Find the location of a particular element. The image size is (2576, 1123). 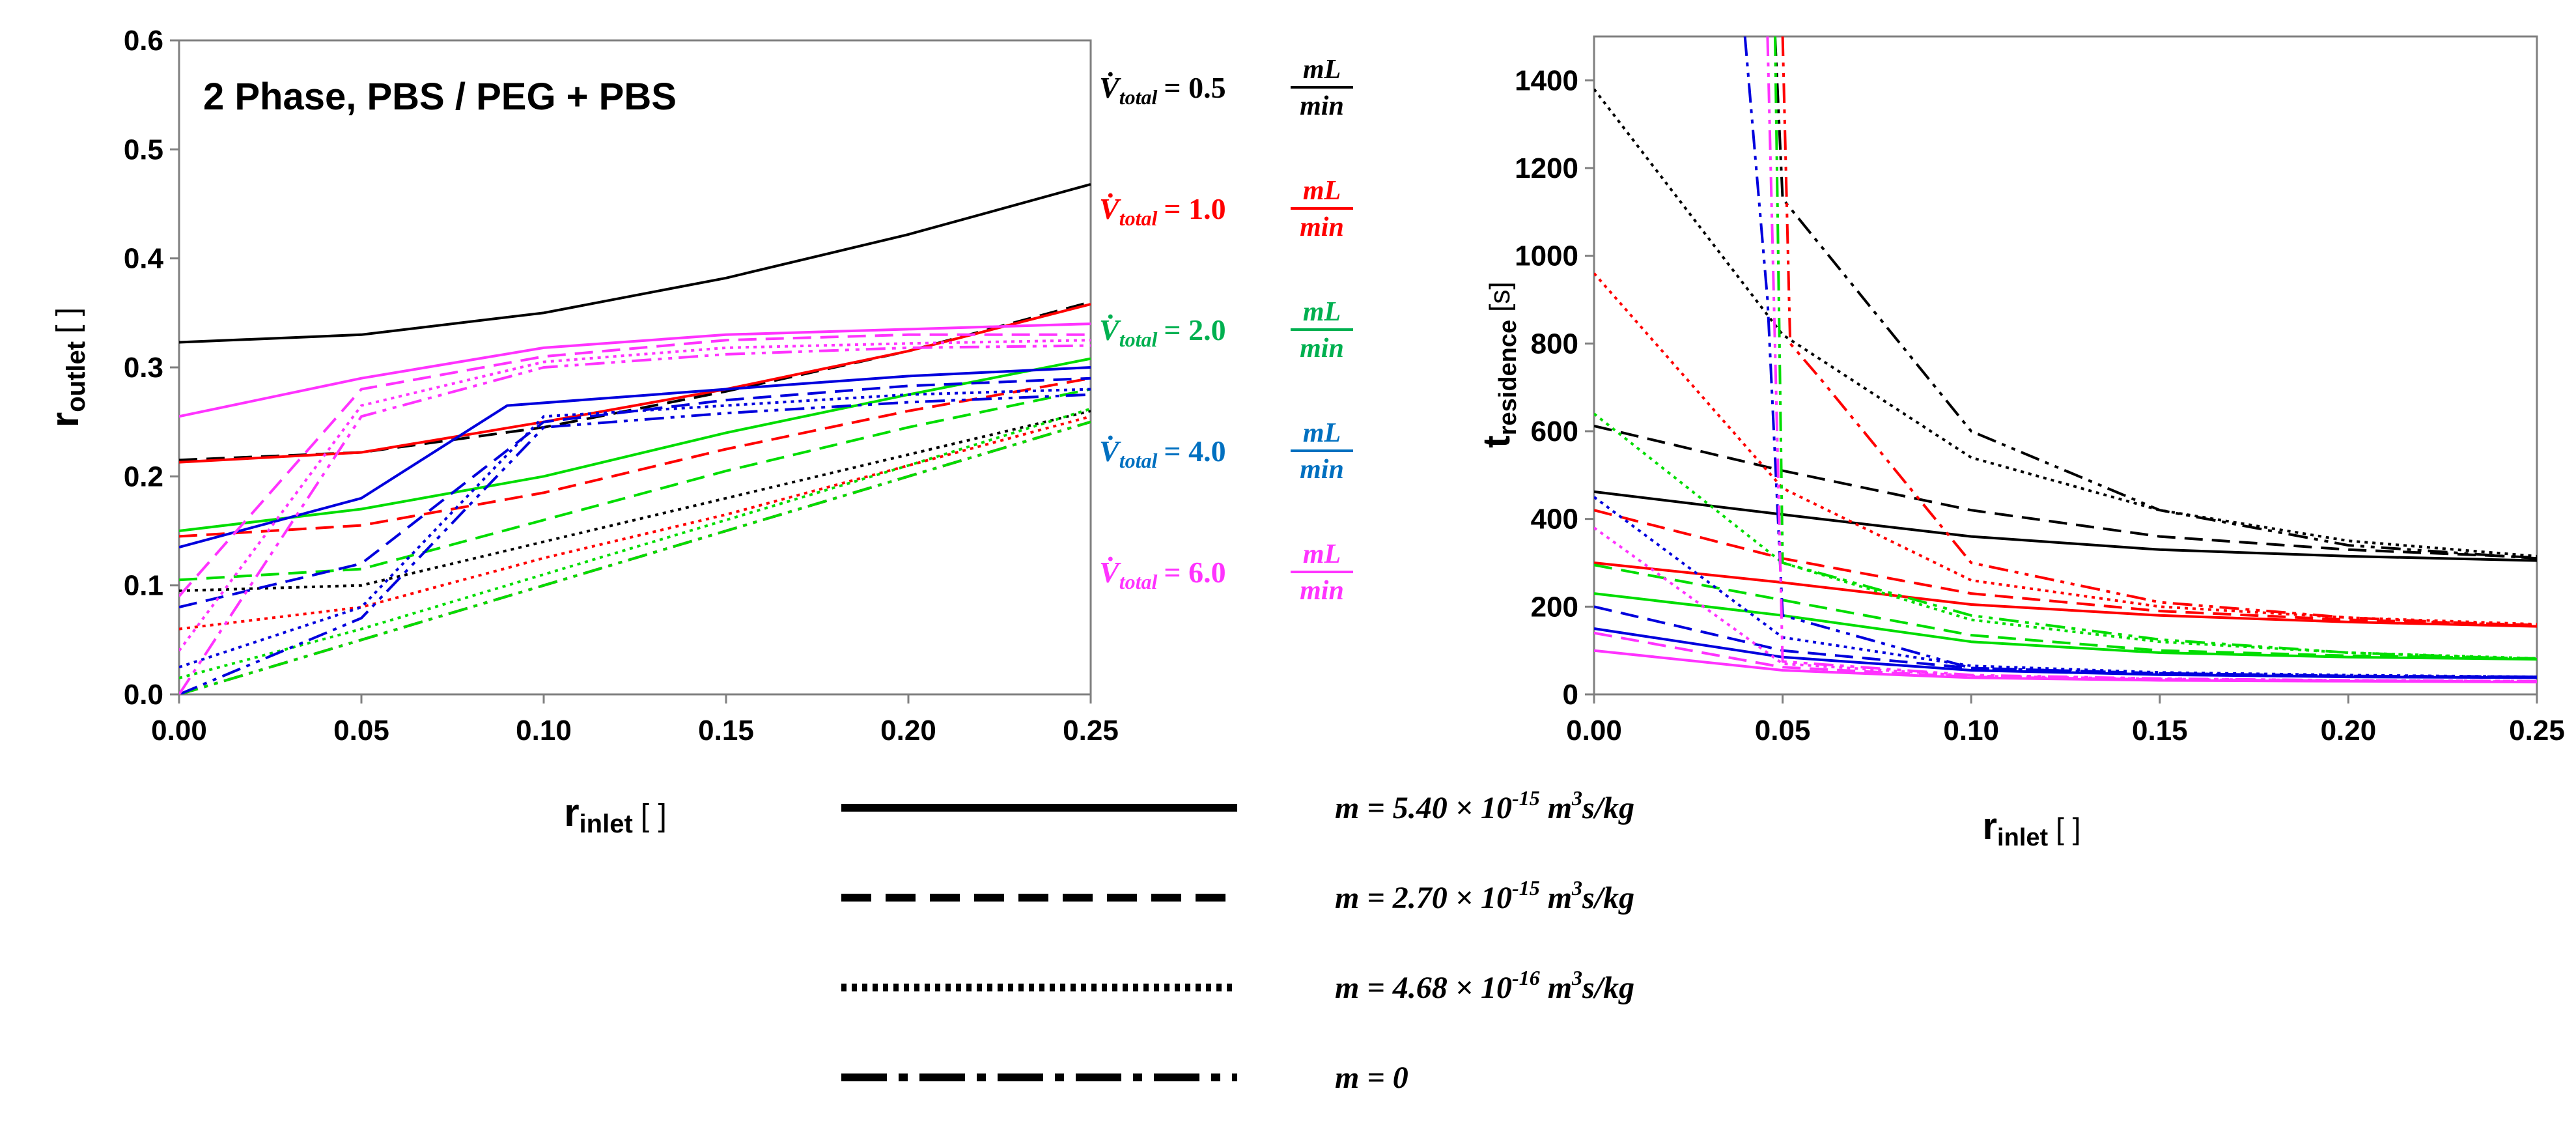

left-xlabel-main: r is located at coordinates (572, 812).